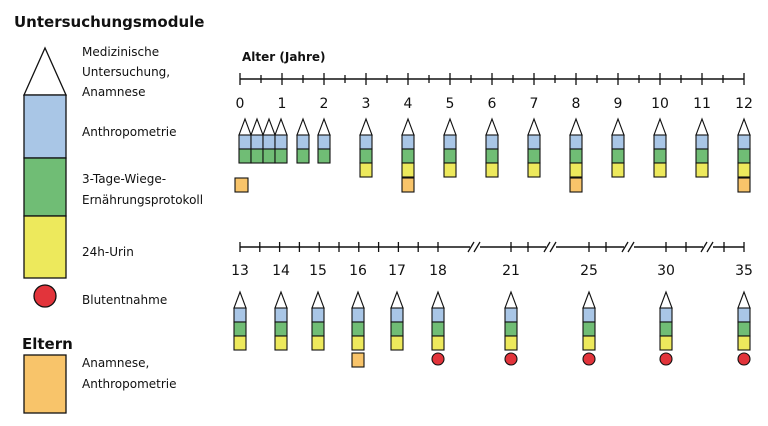 The width and height of the screenshot is (768, 426). What do you see at coordinates (576, 104) in the screenshot?
I see `age-label: 8` at bounding box center [576, 104].